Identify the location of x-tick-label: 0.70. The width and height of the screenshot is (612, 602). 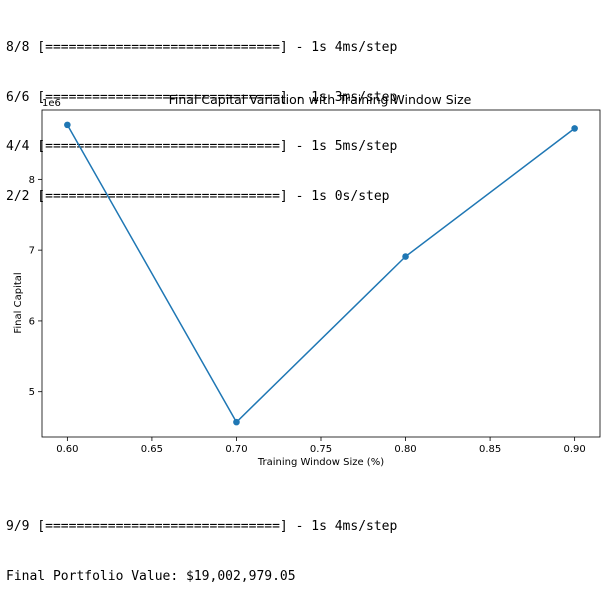
(236, 449).